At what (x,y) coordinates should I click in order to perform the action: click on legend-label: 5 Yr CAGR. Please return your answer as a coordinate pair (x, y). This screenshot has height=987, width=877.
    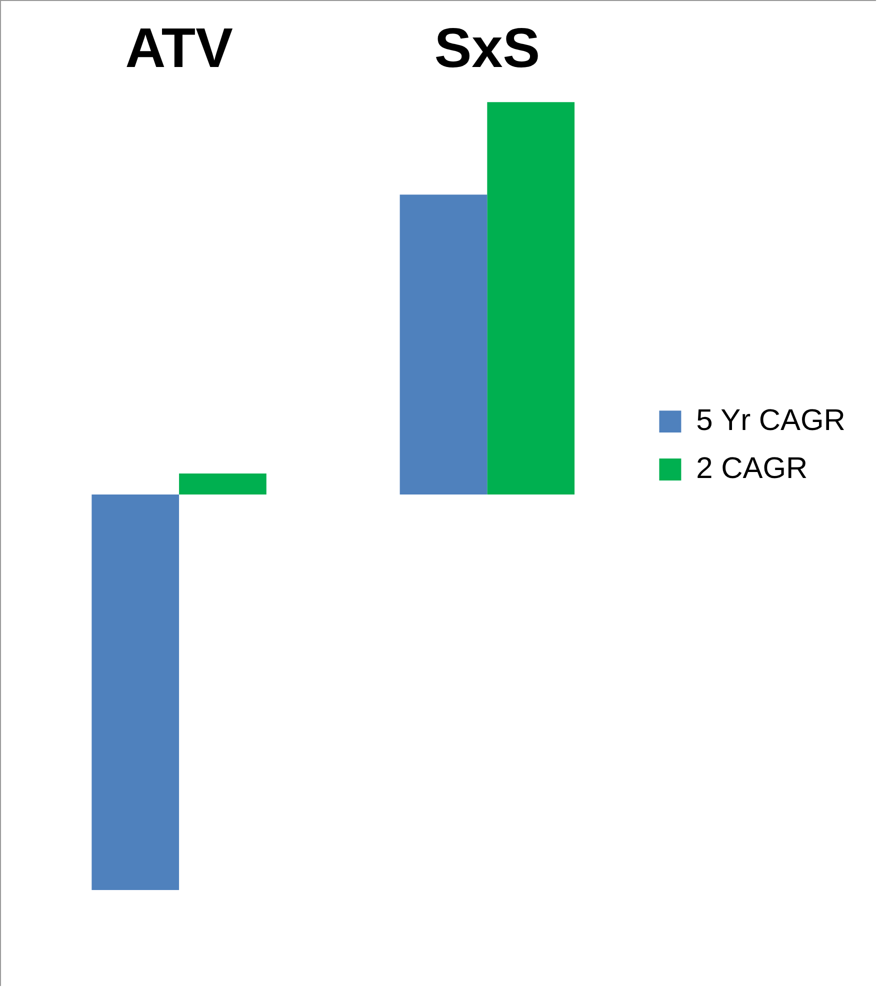
    Looking at the image, I should click on (771, 420).